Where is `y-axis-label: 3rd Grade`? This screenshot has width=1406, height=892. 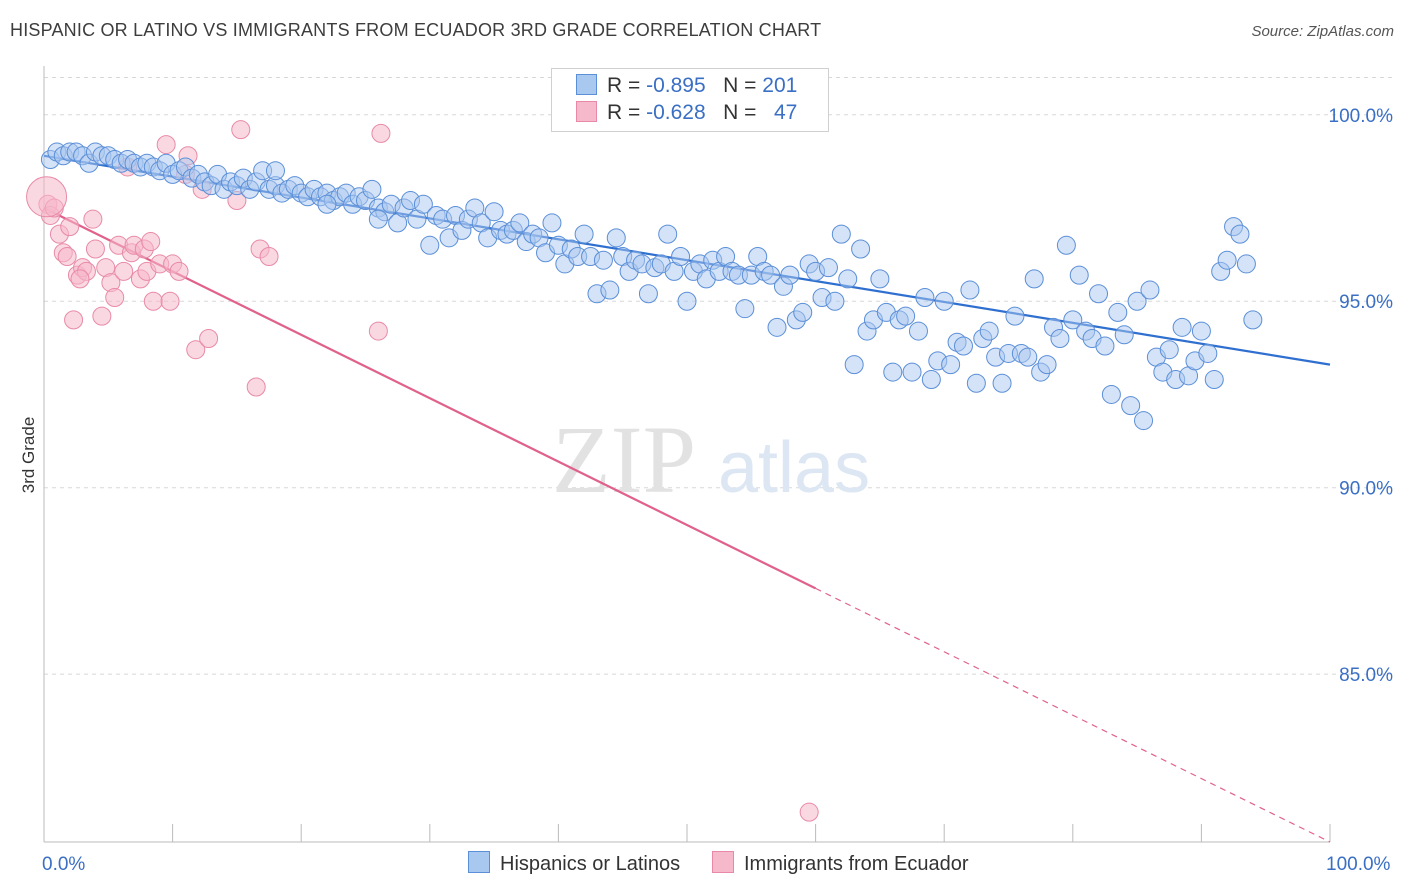
y-axis-label: 3rd Grade is located at coordinates (28, 455).